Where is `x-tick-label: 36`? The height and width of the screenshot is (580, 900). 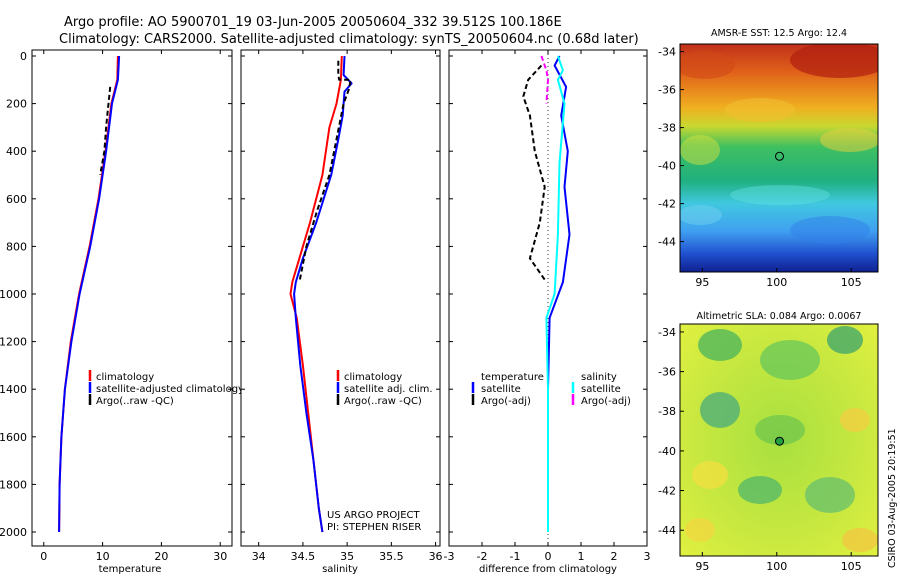 x-tick-label: 36 is located at coordinates (436, 556).